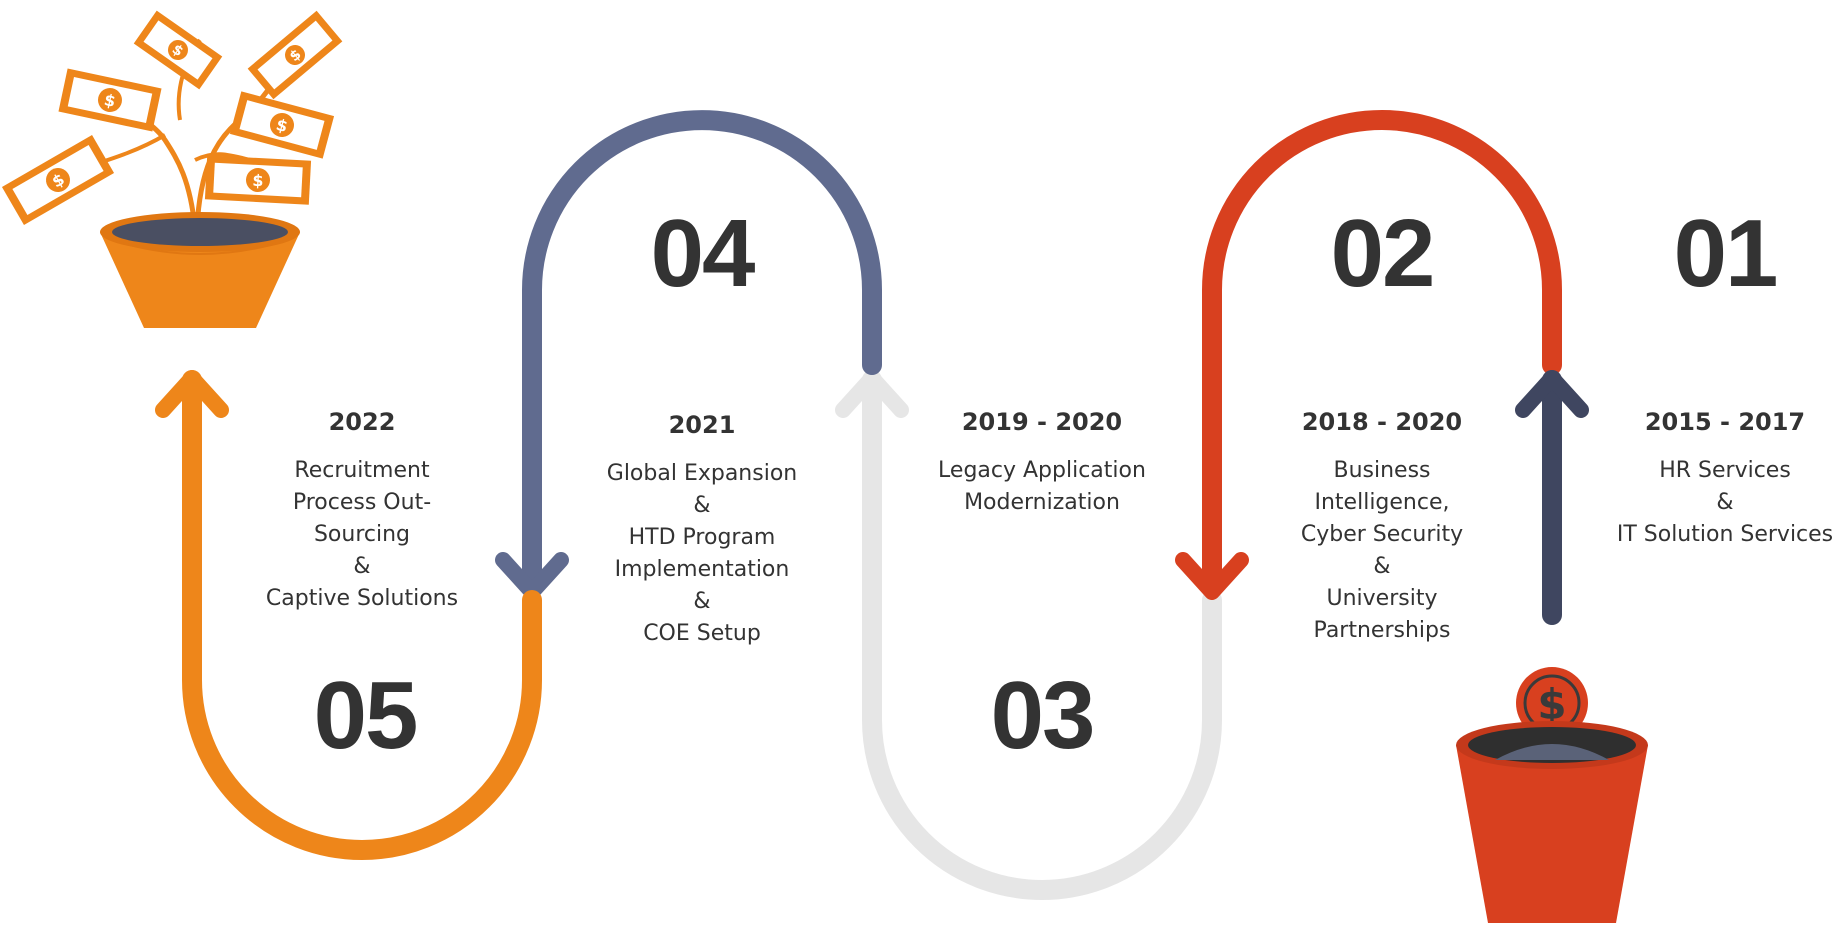 The height and width of the screenshot is (939, 1848). Describe the element at coordinates (362, 422) in the screenshot. I see `step-years-05: 2022` at that location.